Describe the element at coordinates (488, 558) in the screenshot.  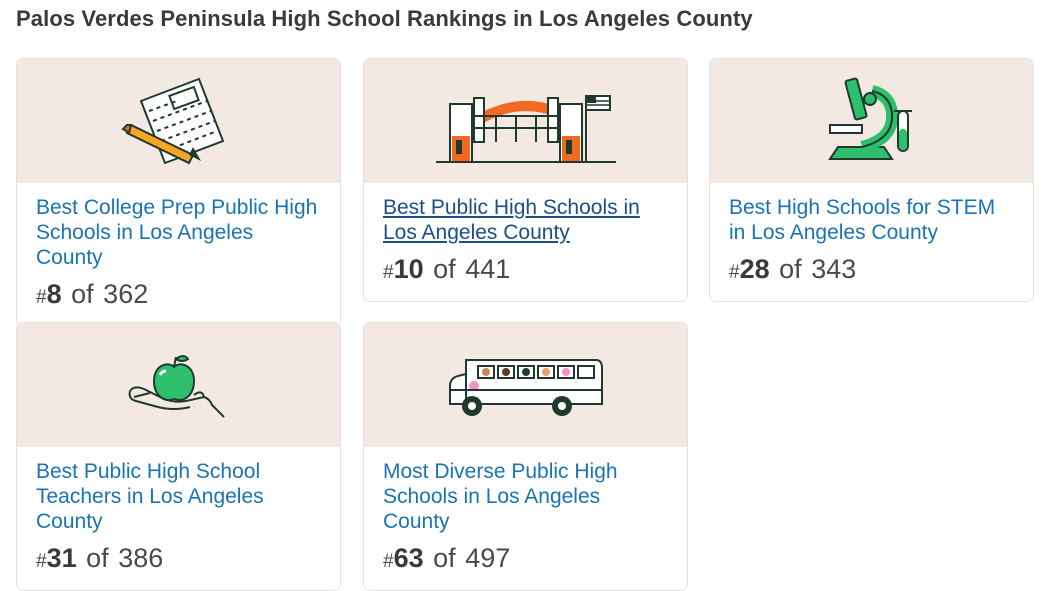
I see `rank-total: 497` at that location.